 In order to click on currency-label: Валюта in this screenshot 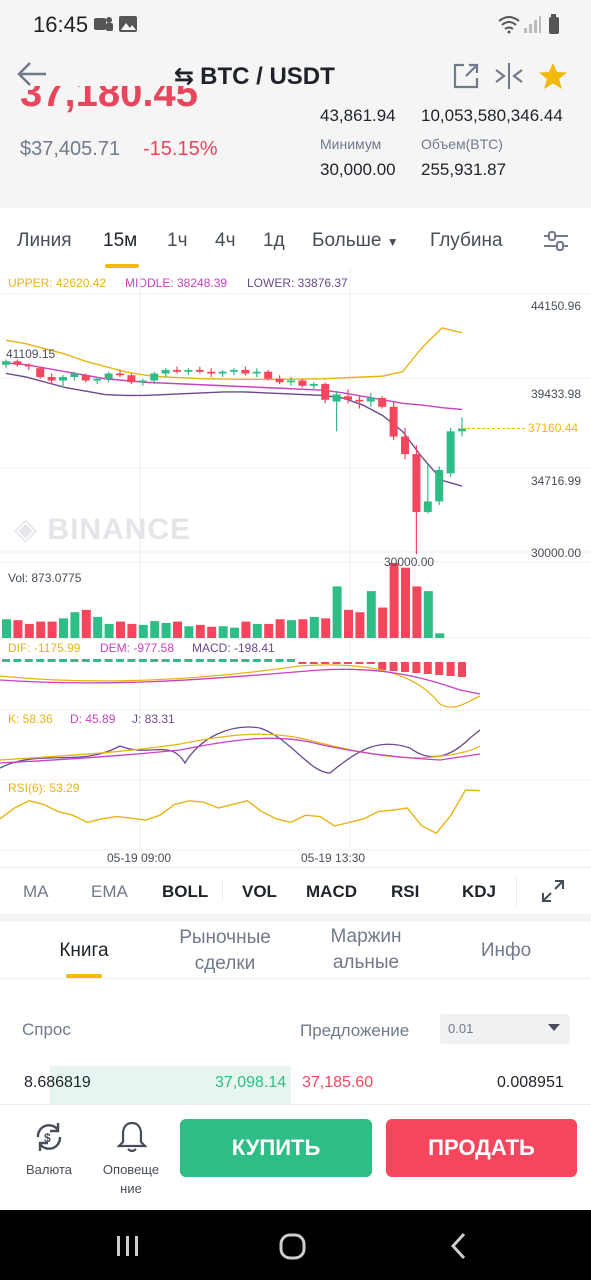, I will do `click(49, 1169)`.